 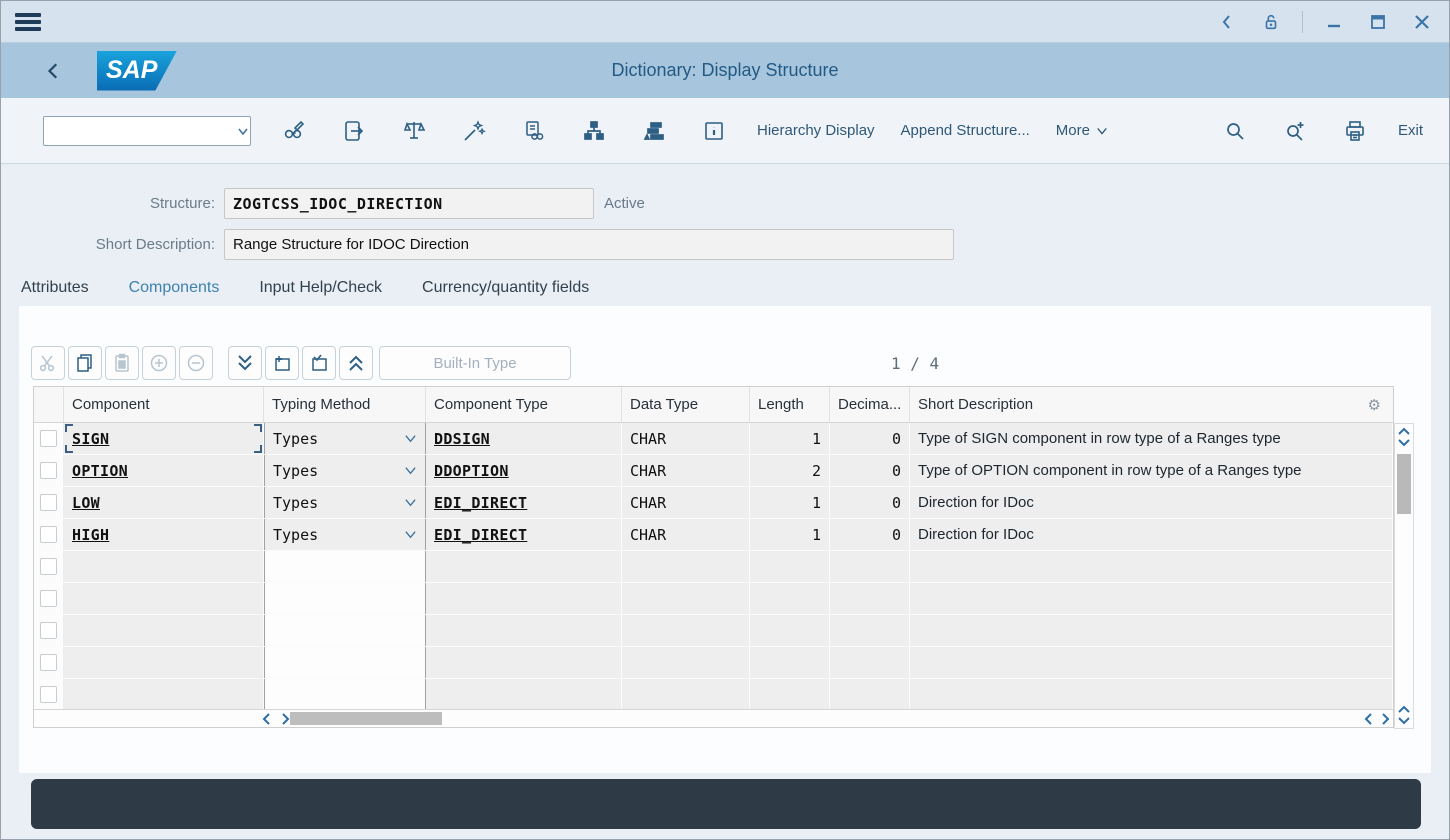 I want to click on export-icon, so click(x=354, y=131).